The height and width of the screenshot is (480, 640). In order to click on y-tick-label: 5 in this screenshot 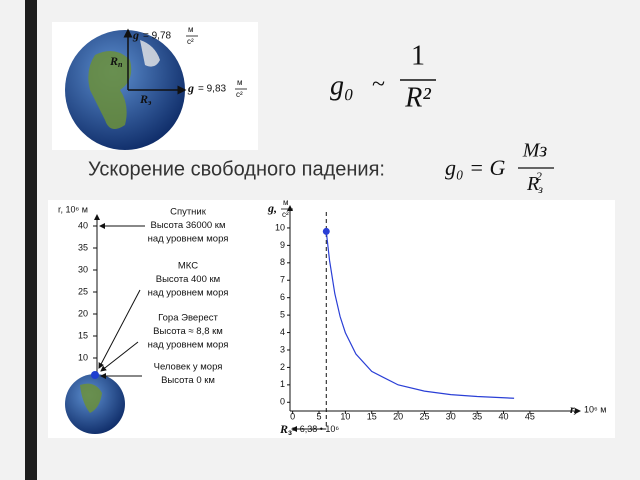, I will do `click(282, 314)`.